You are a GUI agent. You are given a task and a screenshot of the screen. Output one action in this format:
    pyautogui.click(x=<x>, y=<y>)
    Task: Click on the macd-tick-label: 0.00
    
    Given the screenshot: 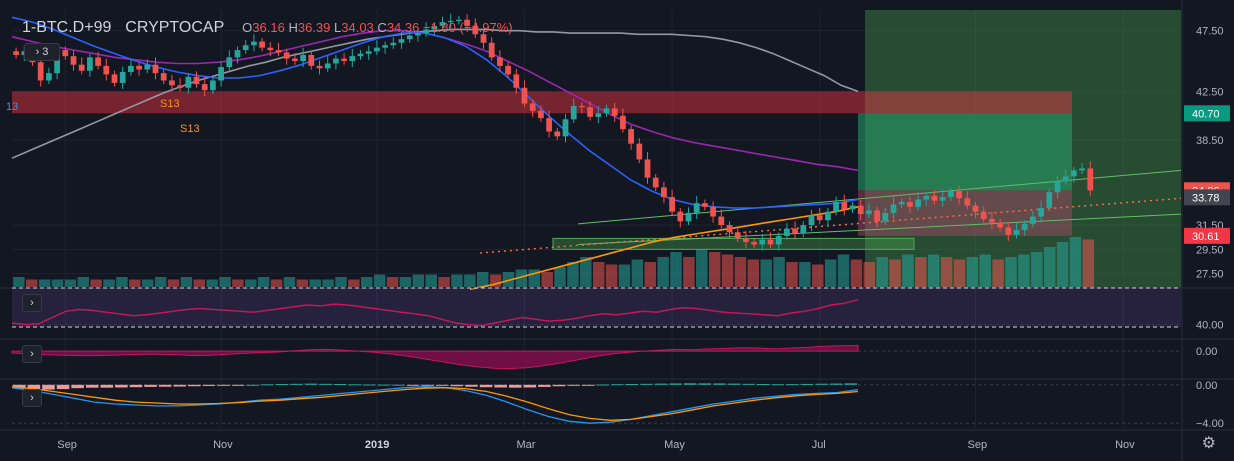 What is the action you would take?
    pyautogui.click(x=1206, y=386)
    